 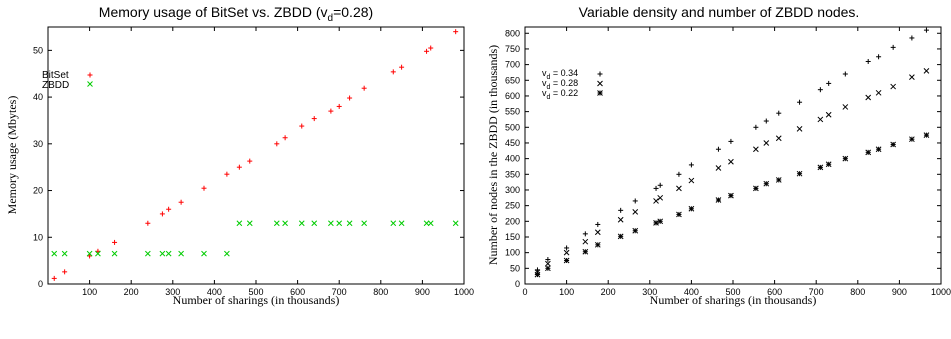 What do you see at coordinates (512, 112) in the screenshot?
I see `y-tick-label: 550` at bounding box center [512, 112].